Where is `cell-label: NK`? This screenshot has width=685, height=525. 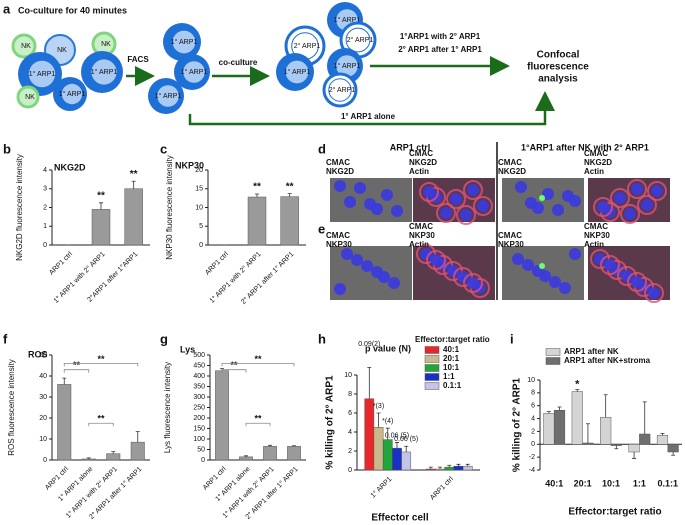
cell-label: NK is located at coordinates (62, 50).